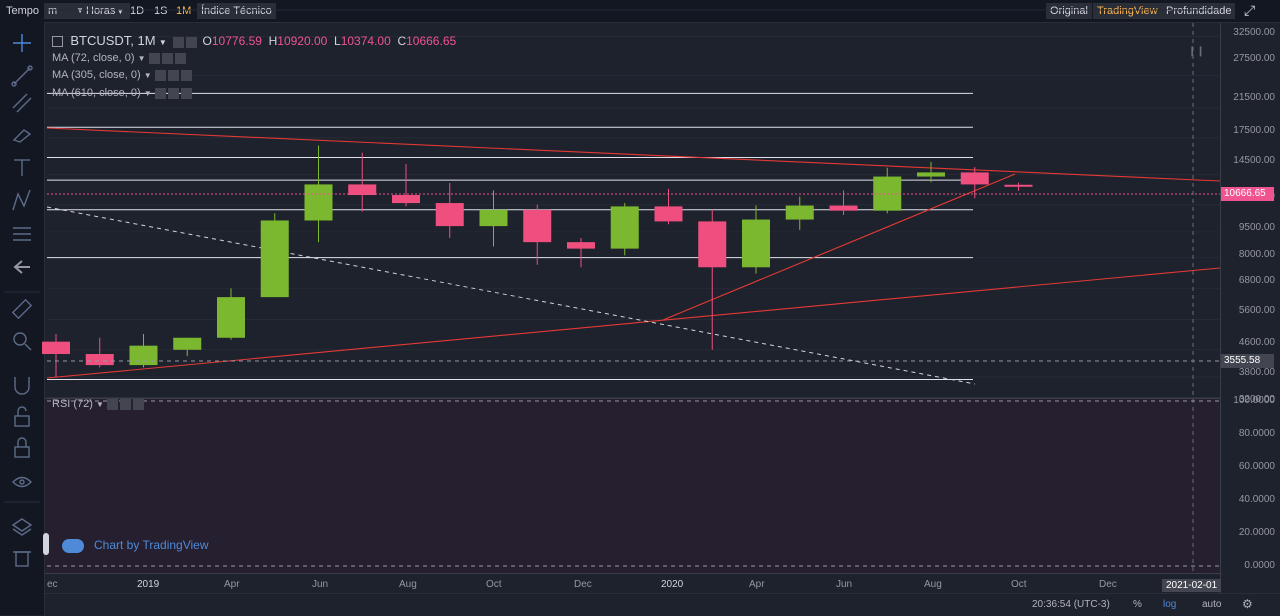 This screenshot has width=1280, height=616. Describe the element at coordinates (21, 200) in the screenshot. I see `pattern-icon` at that location.